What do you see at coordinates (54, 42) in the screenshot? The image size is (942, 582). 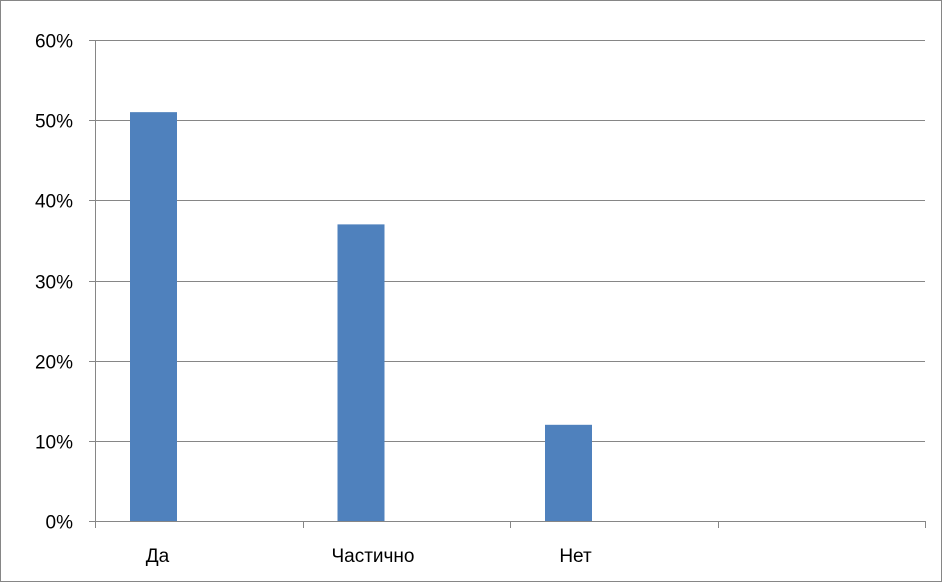 I see `y-tick-label: 60%` at bounding box center [54, 42].